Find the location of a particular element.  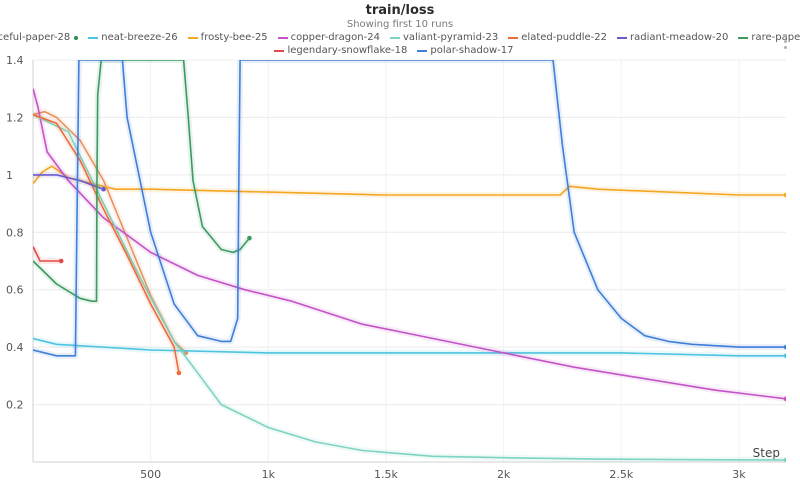

legend-item: polar-shadow-17 is located at coordinates (465, 50).